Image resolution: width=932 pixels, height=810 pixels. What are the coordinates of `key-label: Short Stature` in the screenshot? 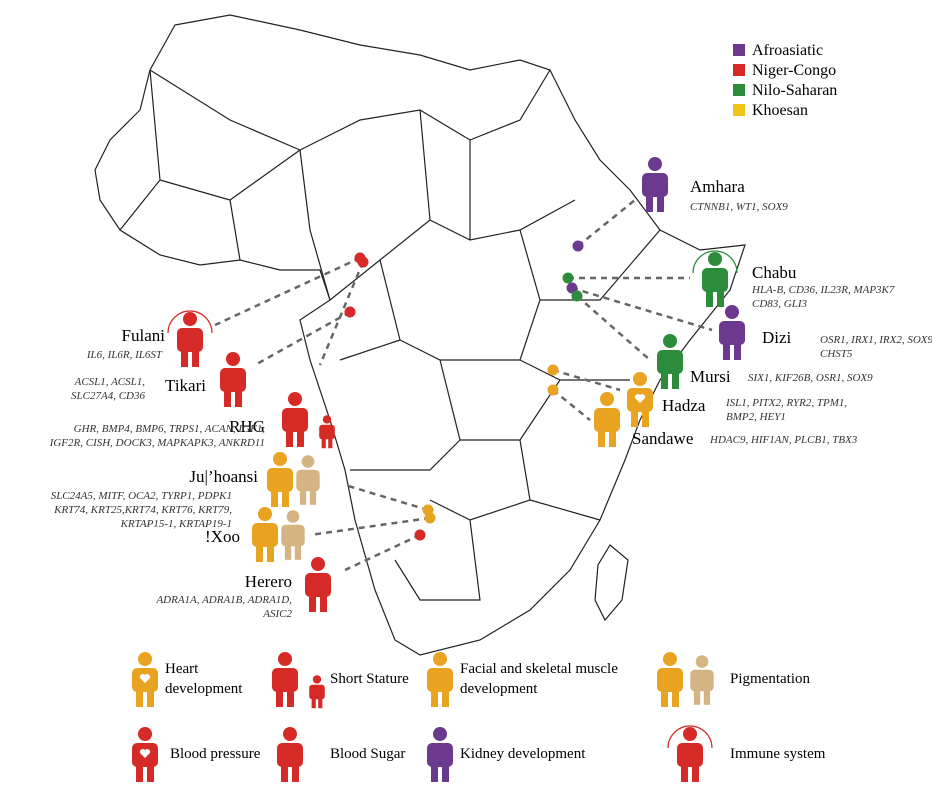 It's located at (369, 679).